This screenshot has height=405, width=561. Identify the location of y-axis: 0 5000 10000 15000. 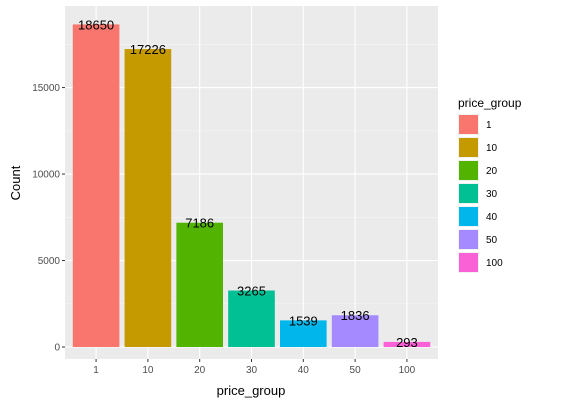
(48, 218).